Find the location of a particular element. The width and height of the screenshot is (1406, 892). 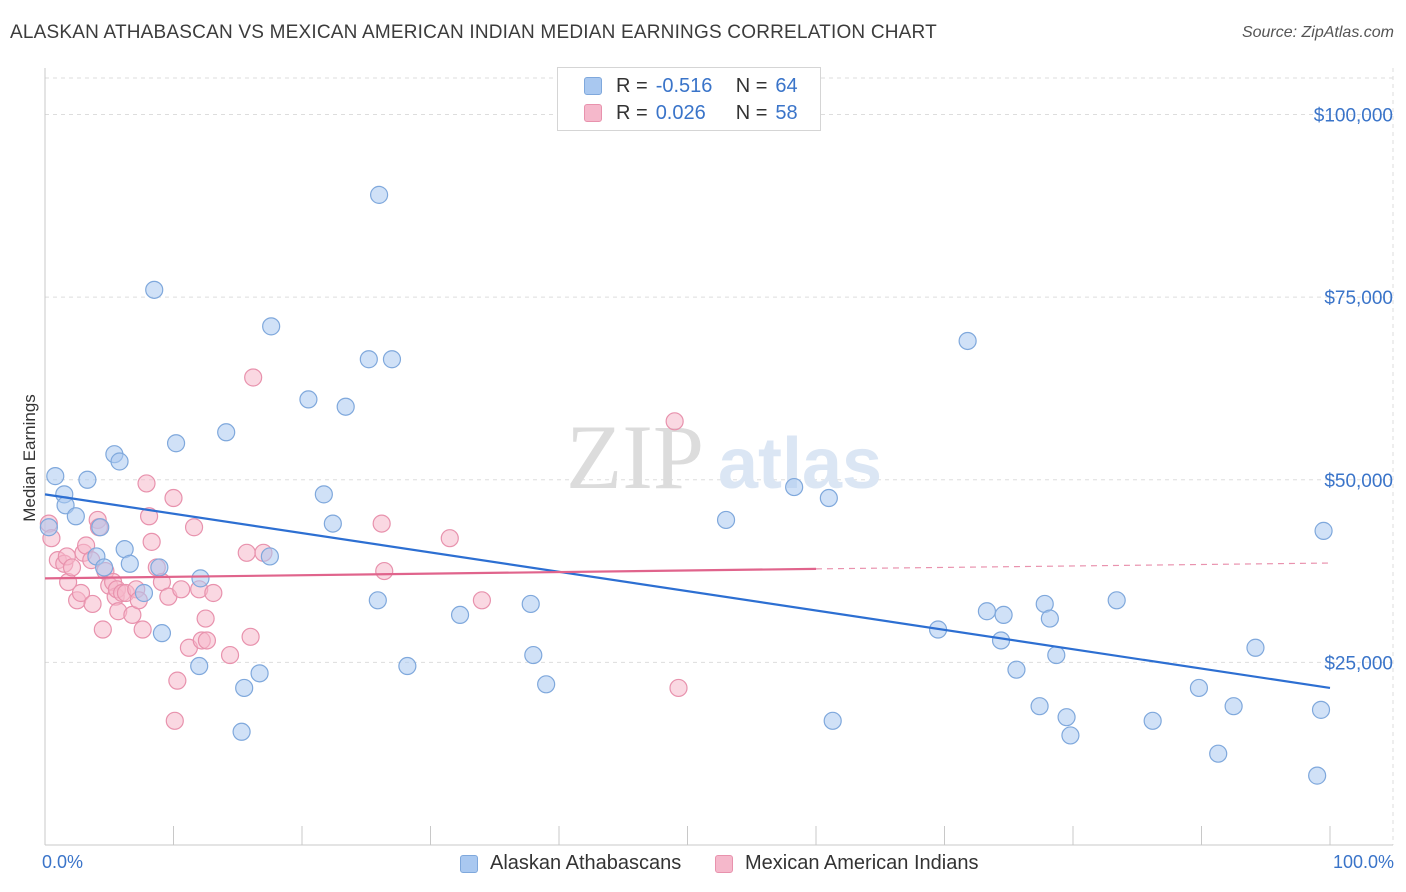

stats-row-blue: R = -0.516 N = 64 is located at coordinates (691, 86).